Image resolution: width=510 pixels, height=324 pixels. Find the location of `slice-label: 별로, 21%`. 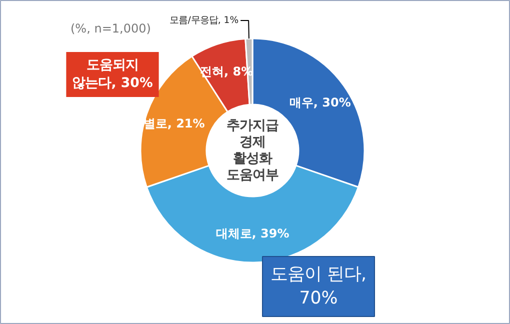

slice-label: 별로, 21% is located at coordinates (174, 123).